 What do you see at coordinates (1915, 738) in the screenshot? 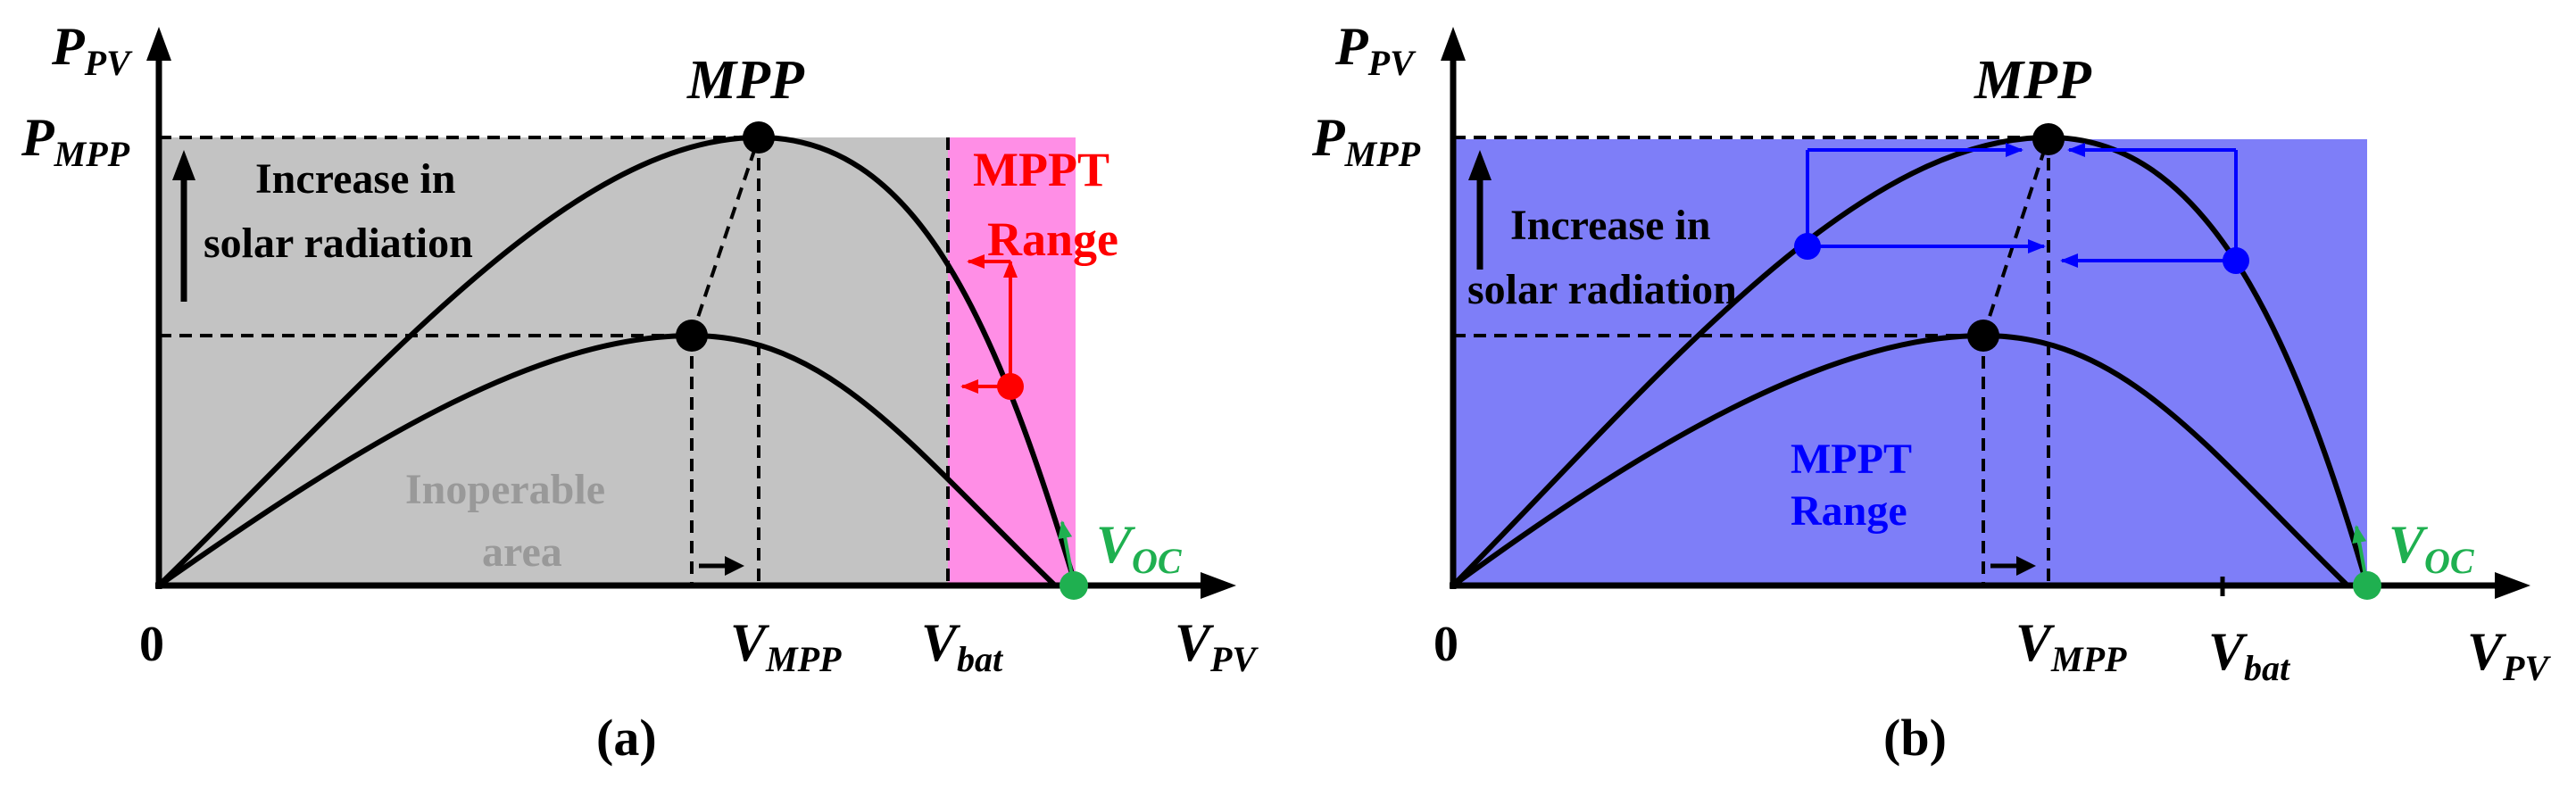
I see `caption-b: (b)` at bounding box center [1915, 738].